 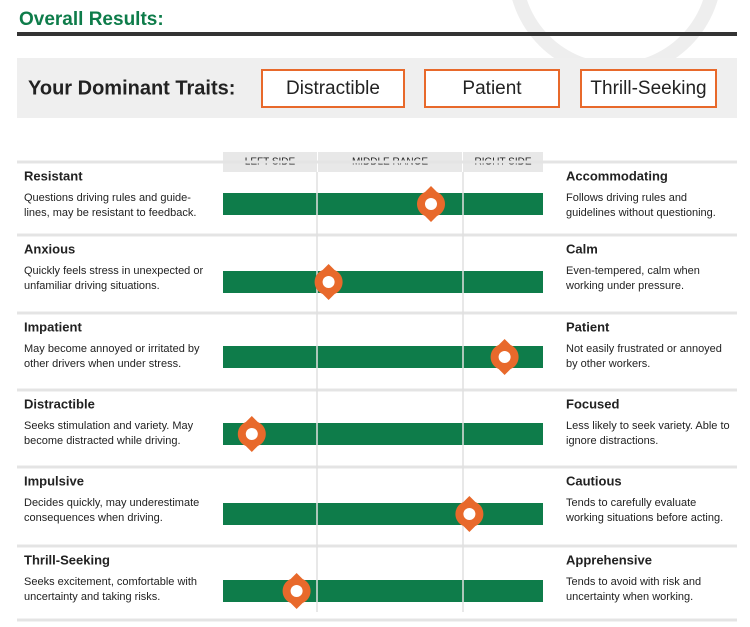 I want to click on right-title: Cautious, so click(x=594, y=480).